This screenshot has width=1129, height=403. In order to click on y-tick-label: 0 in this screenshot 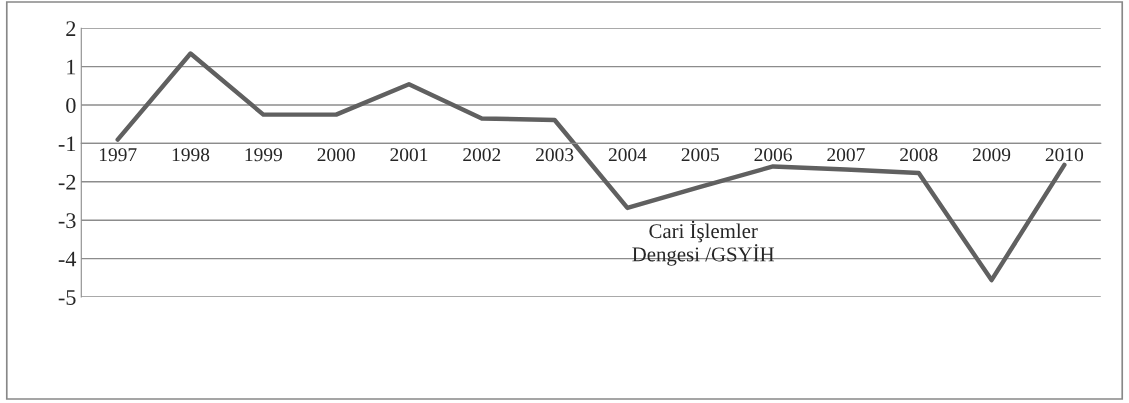, I will do `click(71, 105)`.